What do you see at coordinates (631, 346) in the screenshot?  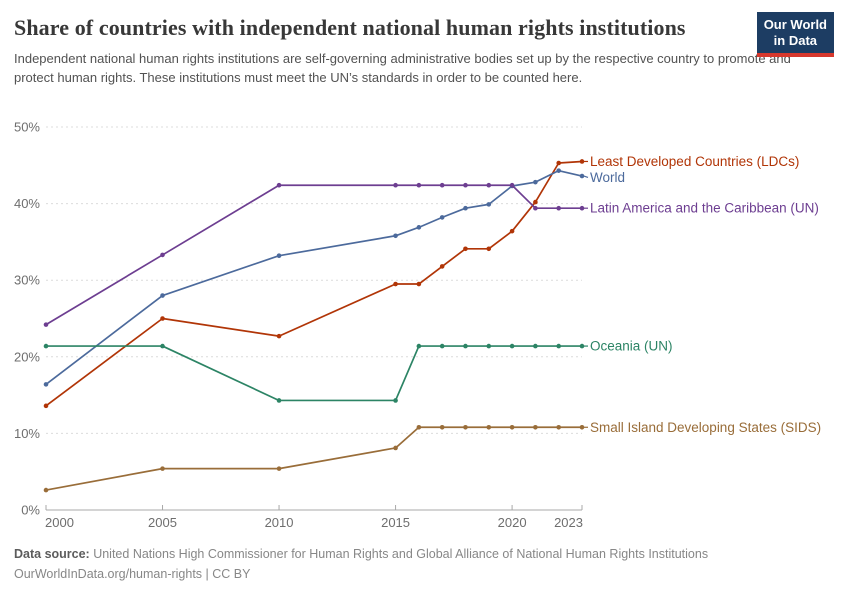 I see `legend-label-oceania-un: Oceania (UN)` at bounding box center [631, 346].